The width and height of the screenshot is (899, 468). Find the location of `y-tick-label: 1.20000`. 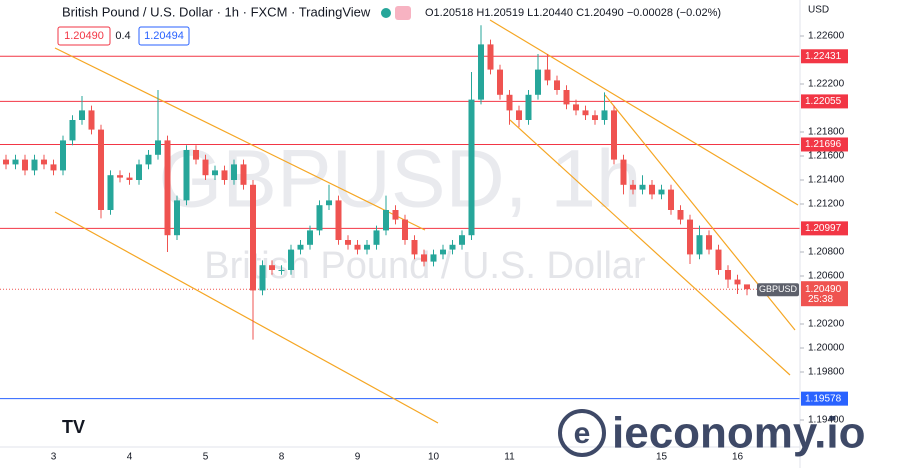

y-tick-label: 1.20000 is located at coordinates (826, 348).